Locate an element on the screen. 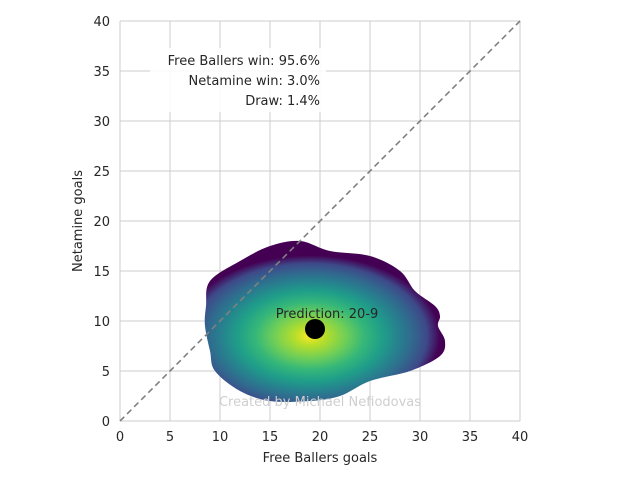  y-axis-label: Netamine goals is located at coordinates (78, 221).